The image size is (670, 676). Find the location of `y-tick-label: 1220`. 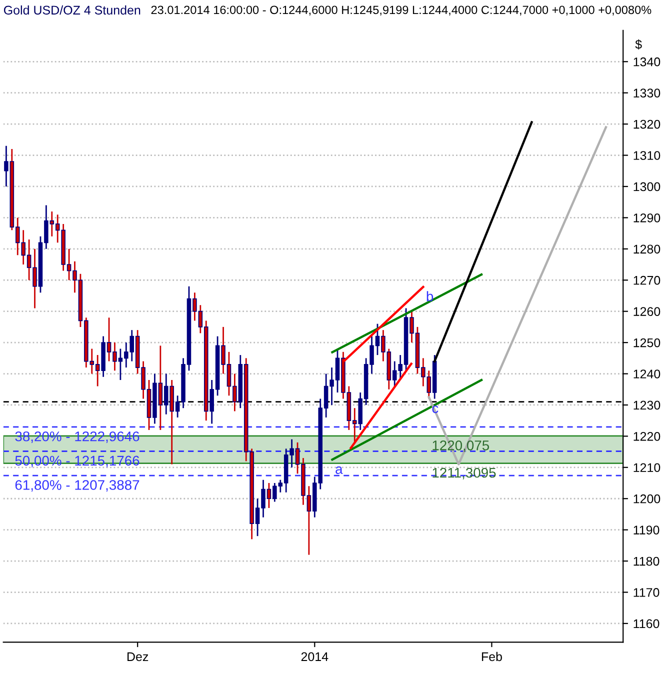

y-tick-label: 1220 is located at coordinates (647, 436).